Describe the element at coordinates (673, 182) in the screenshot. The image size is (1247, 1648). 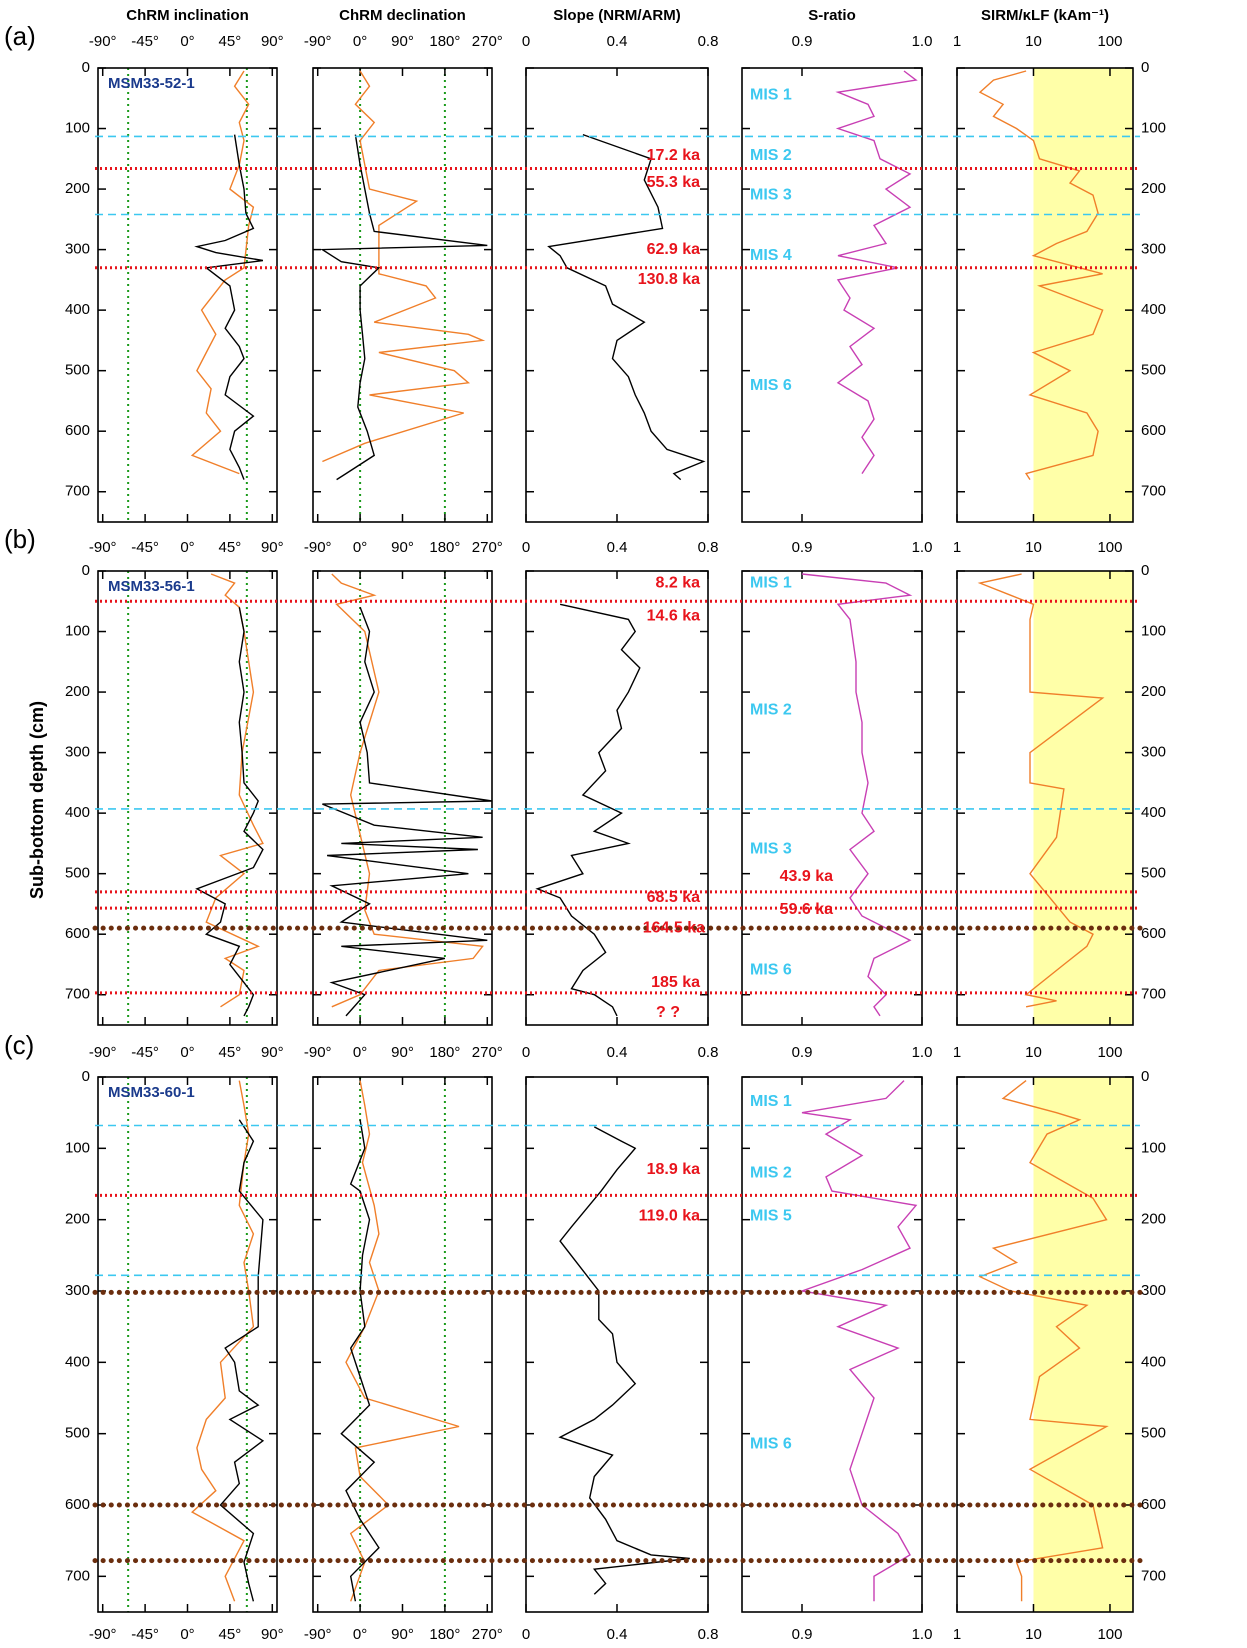
I see `age-label: 55.3 ka` at that location.